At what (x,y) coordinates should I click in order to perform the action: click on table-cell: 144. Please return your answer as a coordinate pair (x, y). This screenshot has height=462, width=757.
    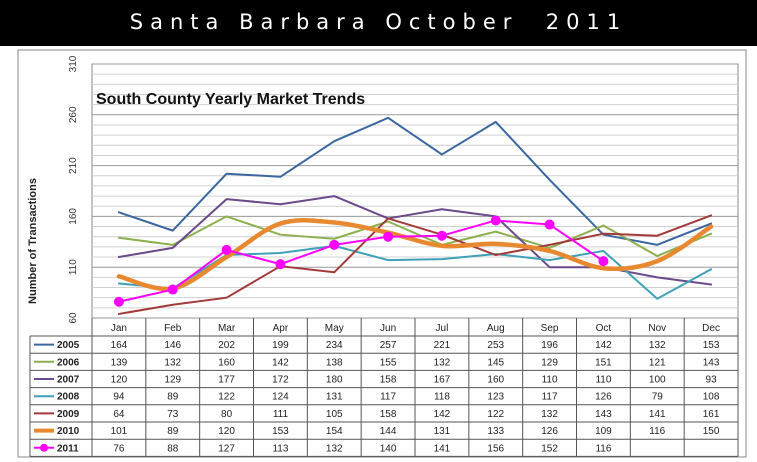
    Looking at the image, I should click on (388, 431).